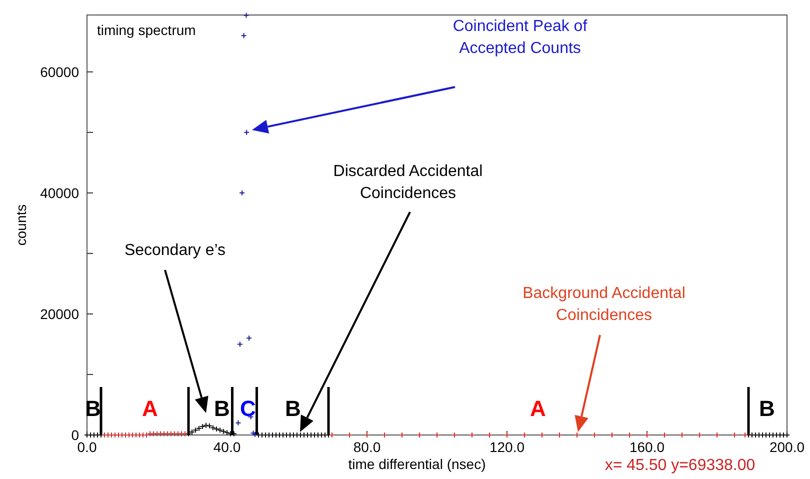 The width and height of the screenshot is (810, 479). What do you see at coordinates (75, 434) in the screenshot?
I see `y-tick-label: 0` at bounding box center [75, 434].